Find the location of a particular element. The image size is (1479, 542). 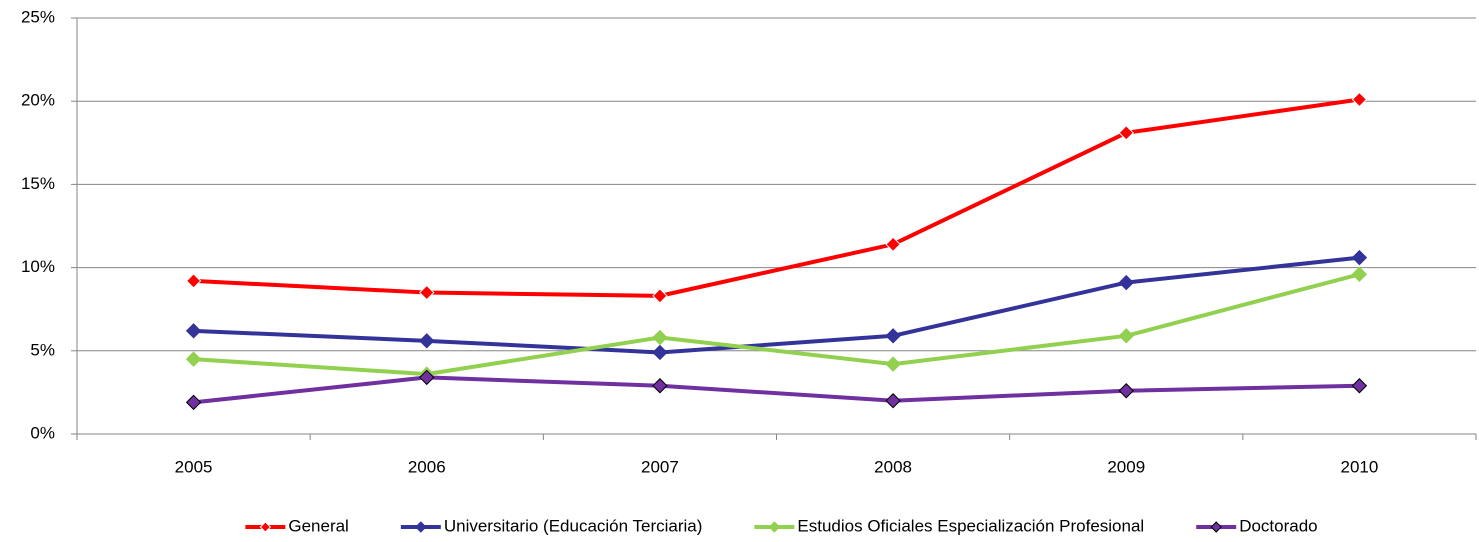

legend-item: General is located at coordinates (297, 525).